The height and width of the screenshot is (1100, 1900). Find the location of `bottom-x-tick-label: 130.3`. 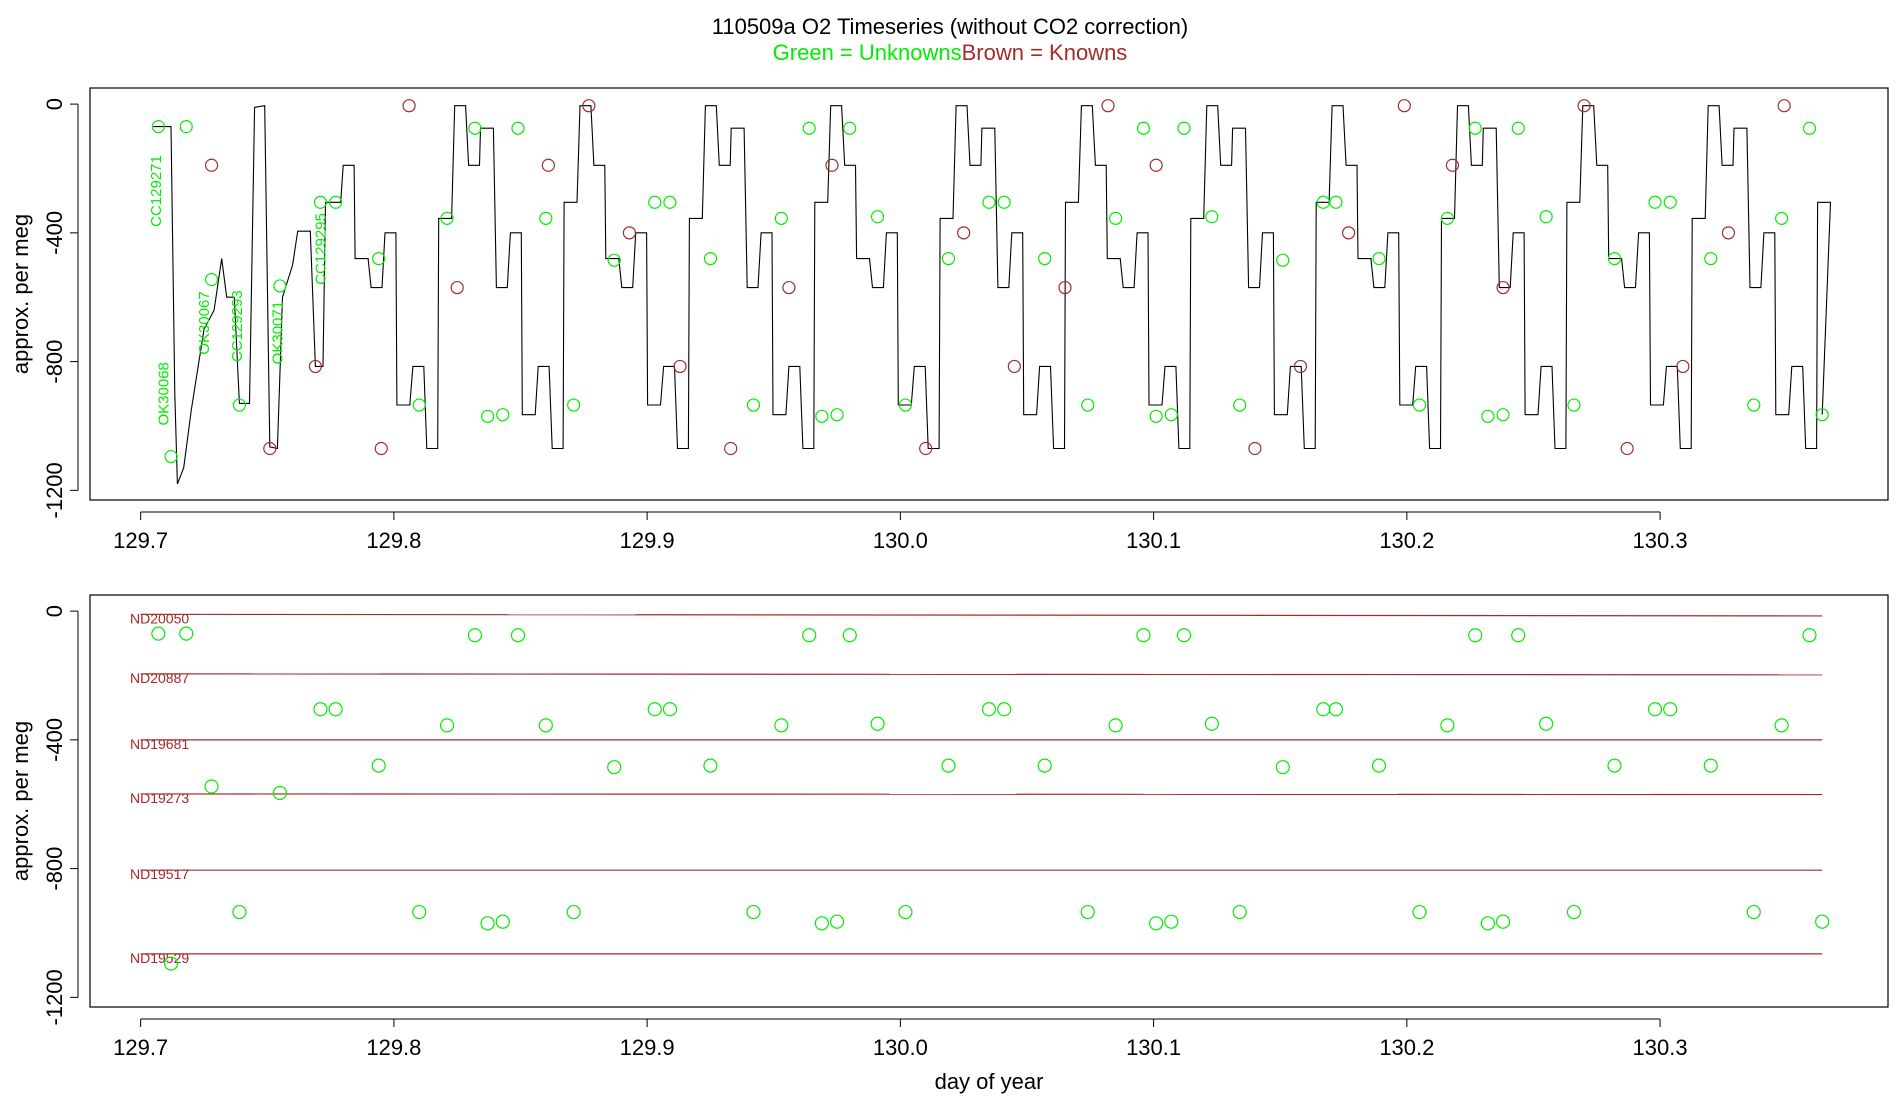

bottom-x-tick-label: 130.3 is located at coordinates (1660, 1047).